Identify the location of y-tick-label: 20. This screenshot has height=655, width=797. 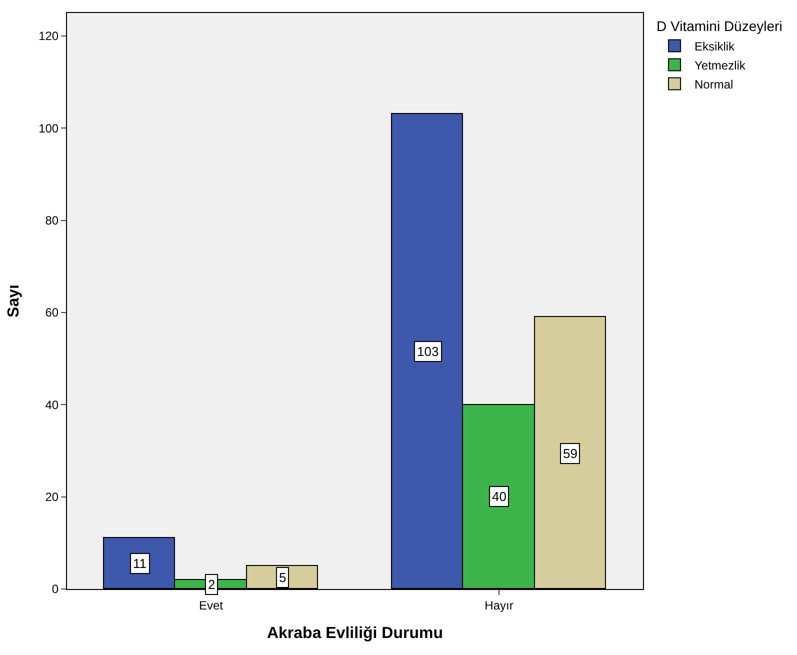
(52, 497).